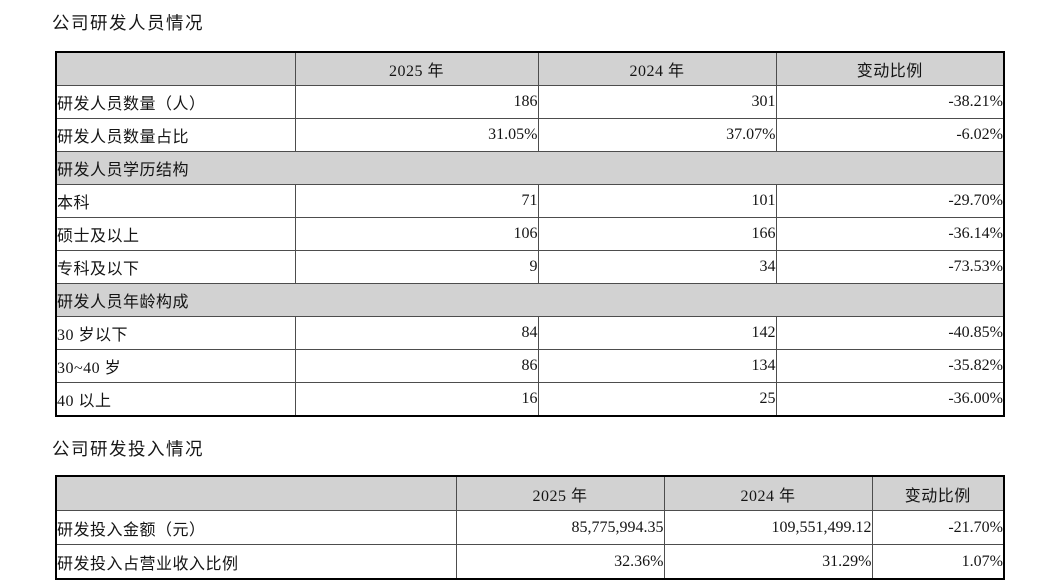 The height and width of the screenshot is (580, 1059). Describe the element at coordinates (657, 201) in the screenshot. I see `value-2024-cell: 101` at that location.